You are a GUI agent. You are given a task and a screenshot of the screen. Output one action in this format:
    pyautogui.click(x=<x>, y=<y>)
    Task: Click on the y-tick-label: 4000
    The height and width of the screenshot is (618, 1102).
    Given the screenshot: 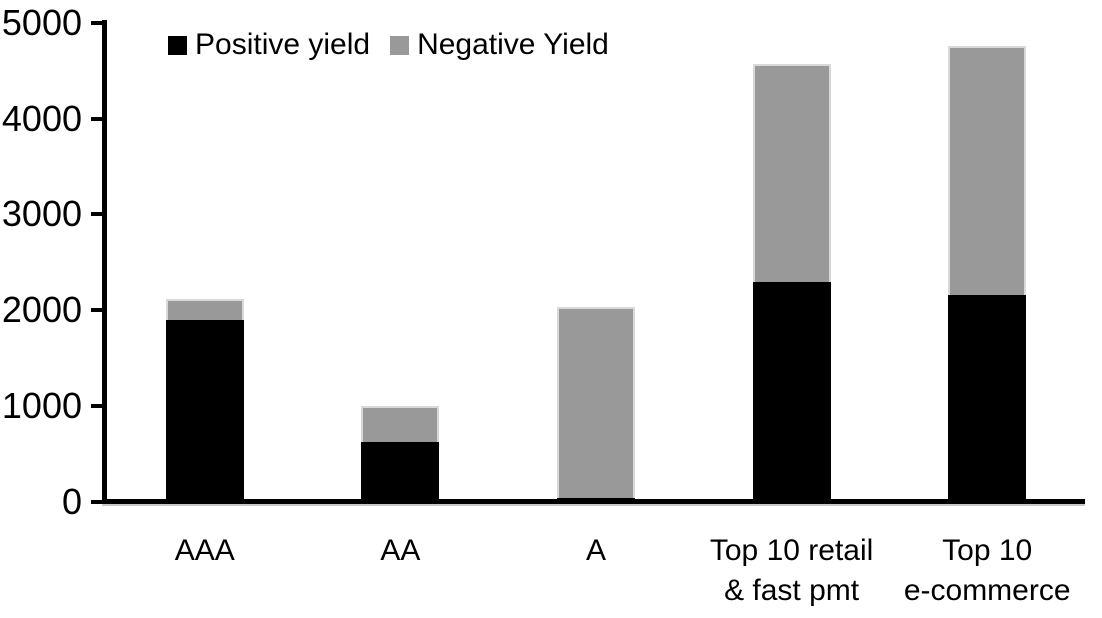 What is the action you would take?
    pyautogui.click(x=41, y=118)
    